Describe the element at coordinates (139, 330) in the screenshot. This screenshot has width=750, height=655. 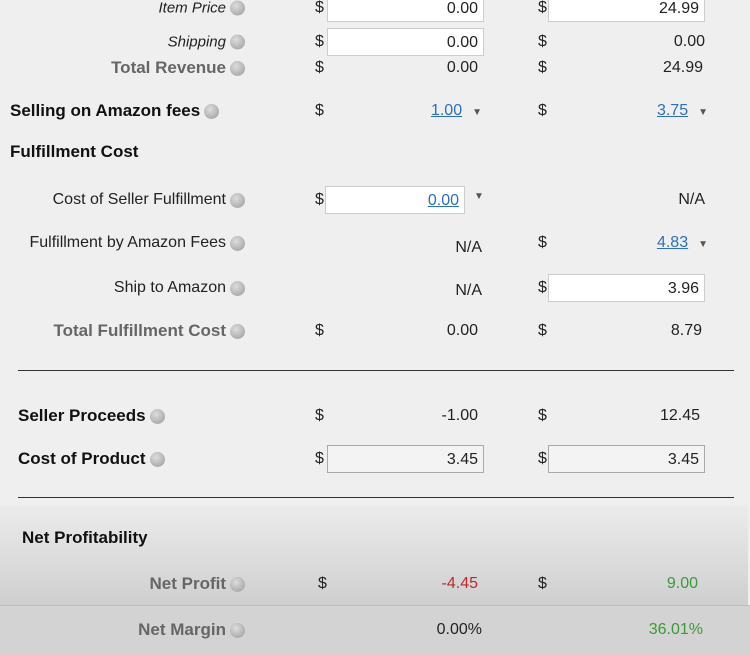
I see `total-fulfillment-label: Total Fulfillment Cost` at that location.